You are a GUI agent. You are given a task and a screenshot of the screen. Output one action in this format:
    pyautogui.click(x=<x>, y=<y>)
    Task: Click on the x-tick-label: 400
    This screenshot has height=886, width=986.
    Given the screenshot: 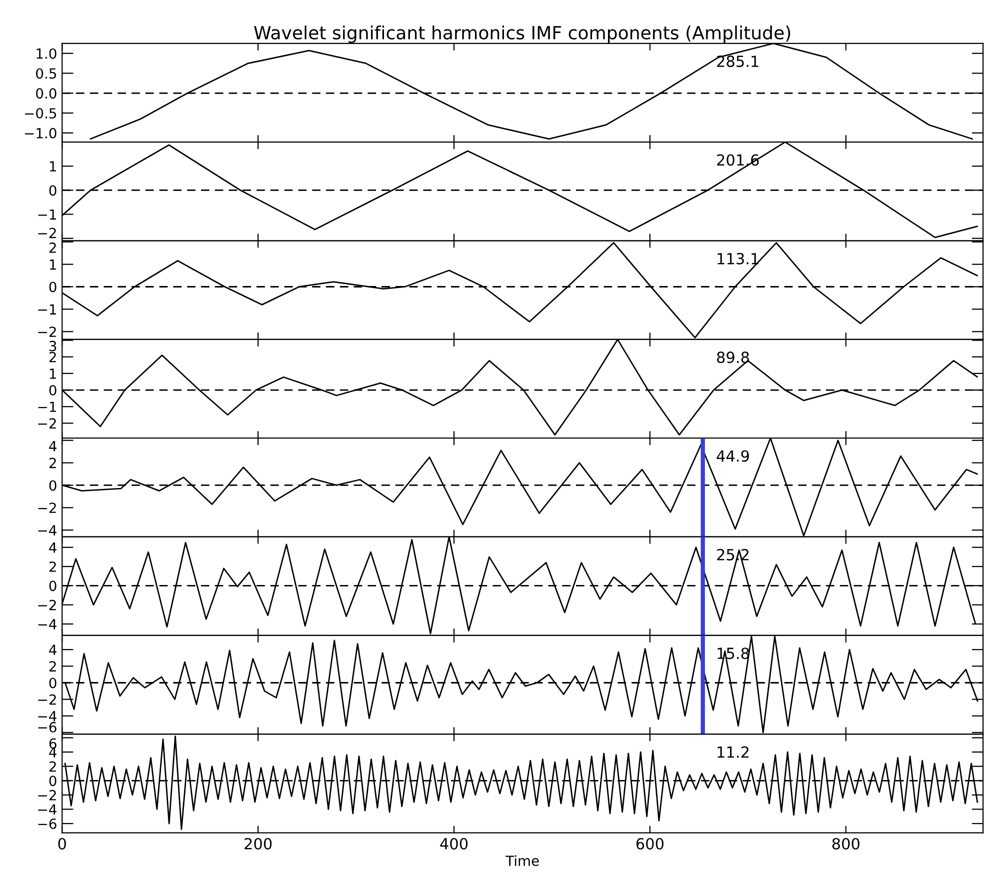 What is the action you would take?
    pyautogui.click(x=454, y=844)
    